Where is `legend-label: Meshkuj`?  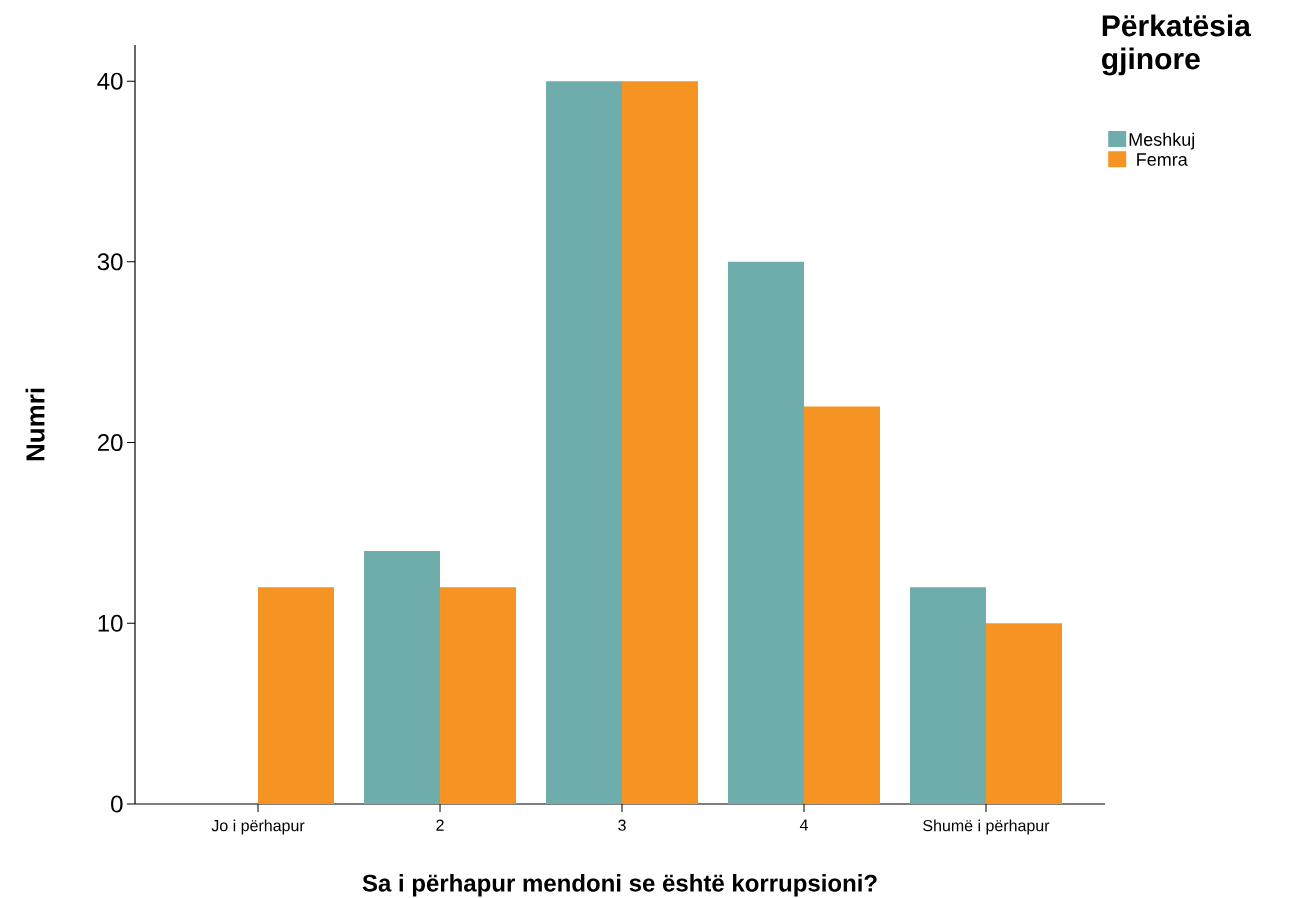 legend-label: Meshkuj is located at coordinates (1162, 141).